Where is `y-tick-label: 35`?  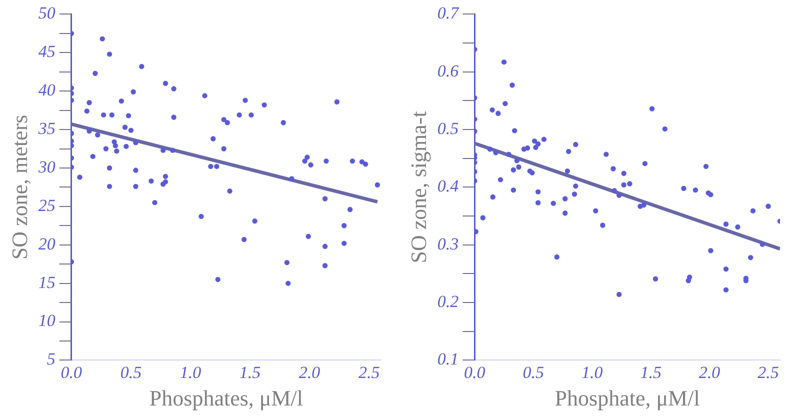 y-tick-label: 35 is located at coordinates (46, 128).